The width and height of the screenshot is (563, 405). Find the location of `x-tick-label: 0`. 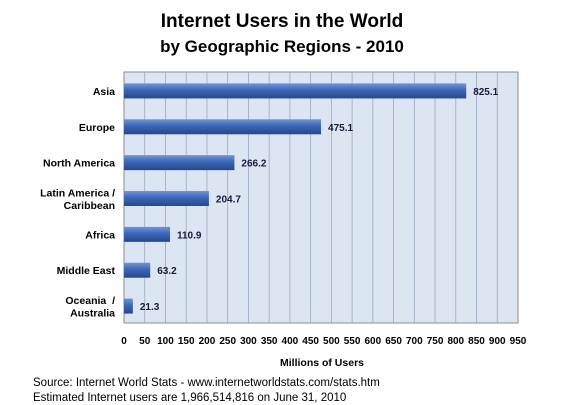

x-tick-label: 0 is located at coordinates (124, 341).